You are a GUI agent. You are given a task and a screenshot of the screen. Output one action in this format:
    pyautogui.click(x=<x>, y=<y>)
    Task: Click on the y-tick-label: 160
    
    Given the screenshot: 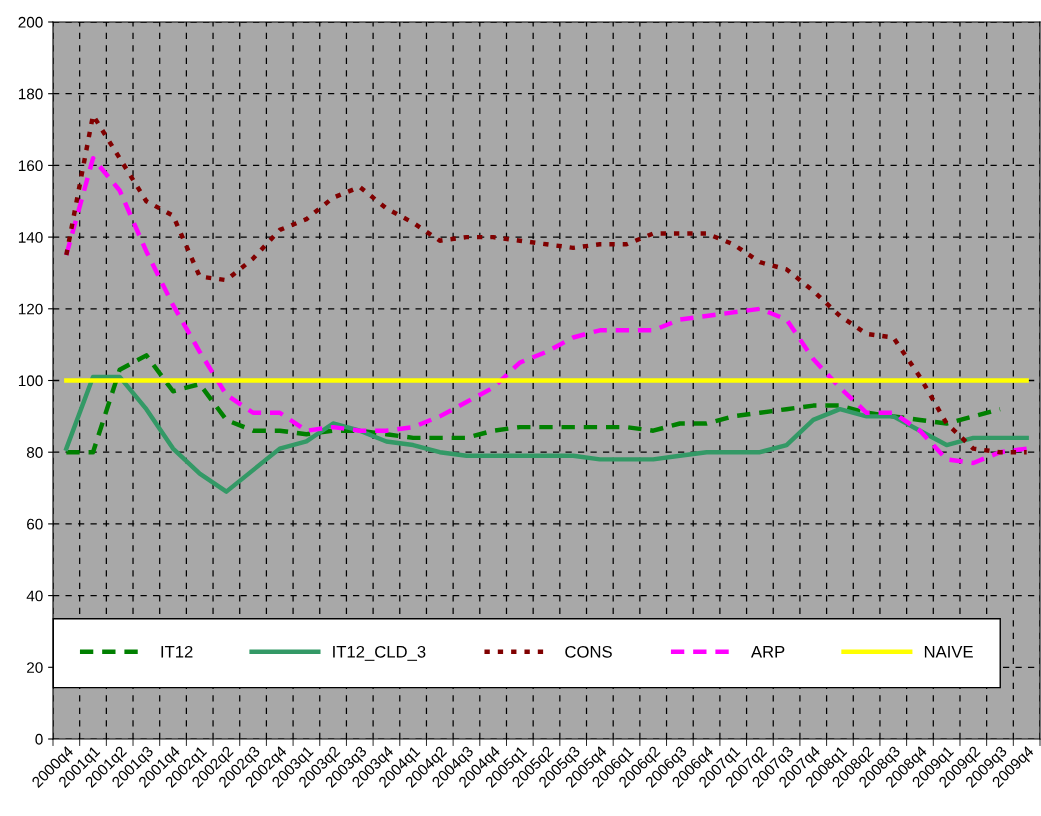 What is the action you would take?
    pyautogui.click(x=30, y=166)
    